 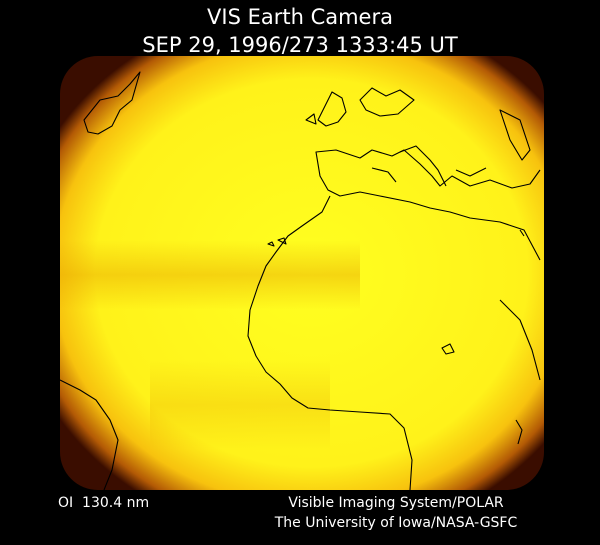 What do you see at coordinates (112, 103) in the screenshot?
I see `coastline-greenland` at bounding box center [112, 103].